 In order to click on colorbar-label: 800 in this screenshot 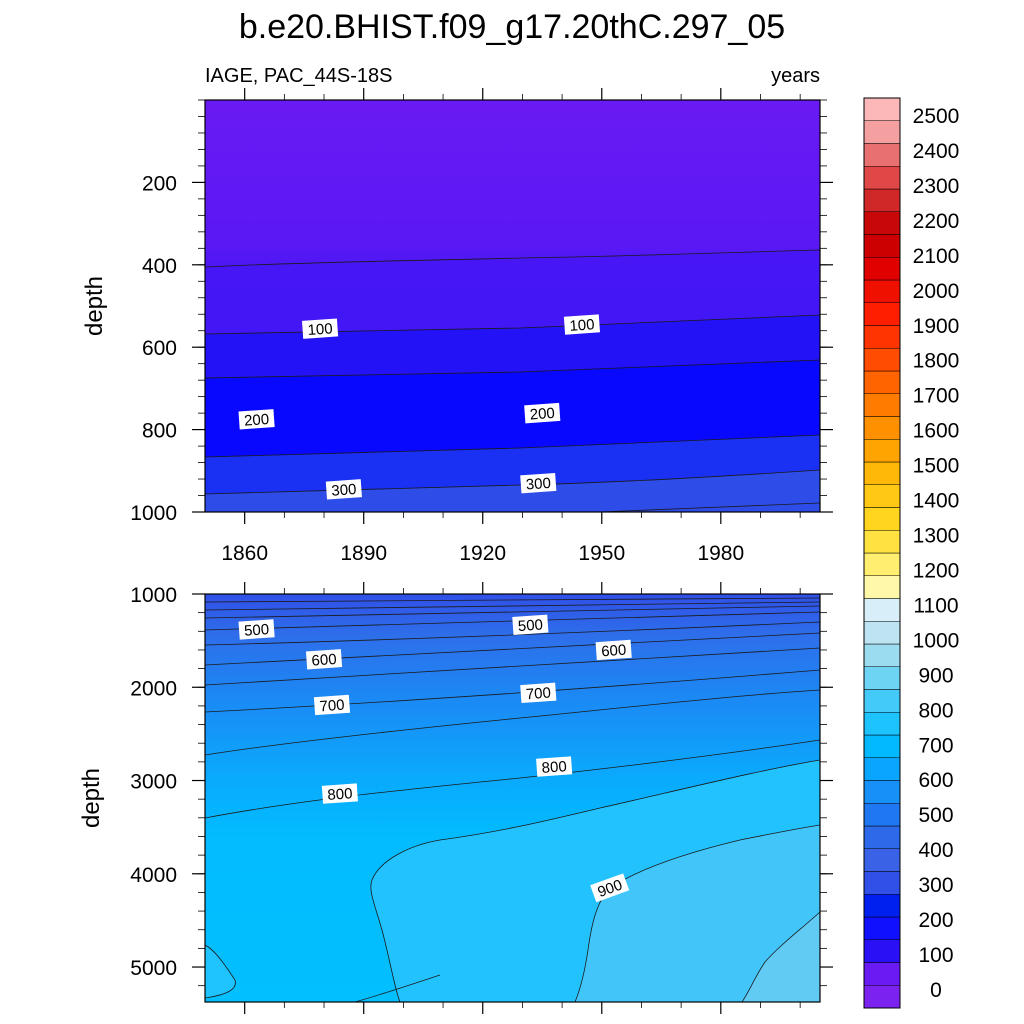, I will do `click(935, 710)`.